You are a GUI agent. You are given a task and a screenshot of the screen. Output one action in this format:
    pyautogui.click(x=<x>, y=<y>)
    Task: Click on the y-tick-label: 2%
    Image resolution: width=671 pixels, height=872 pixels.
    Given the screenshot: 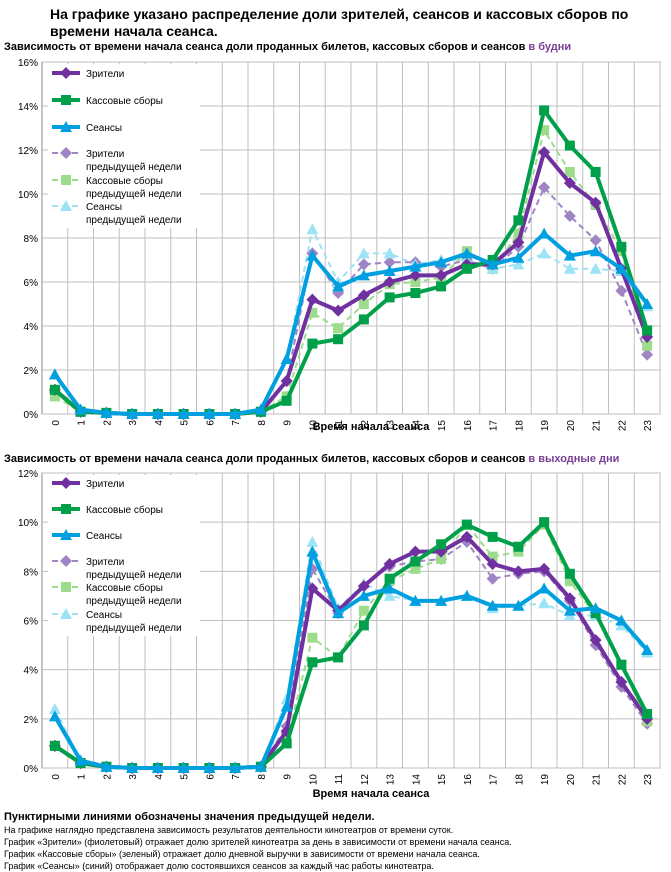 What is the action you would take?
    pyautogui.click(x=31, y=371)
    